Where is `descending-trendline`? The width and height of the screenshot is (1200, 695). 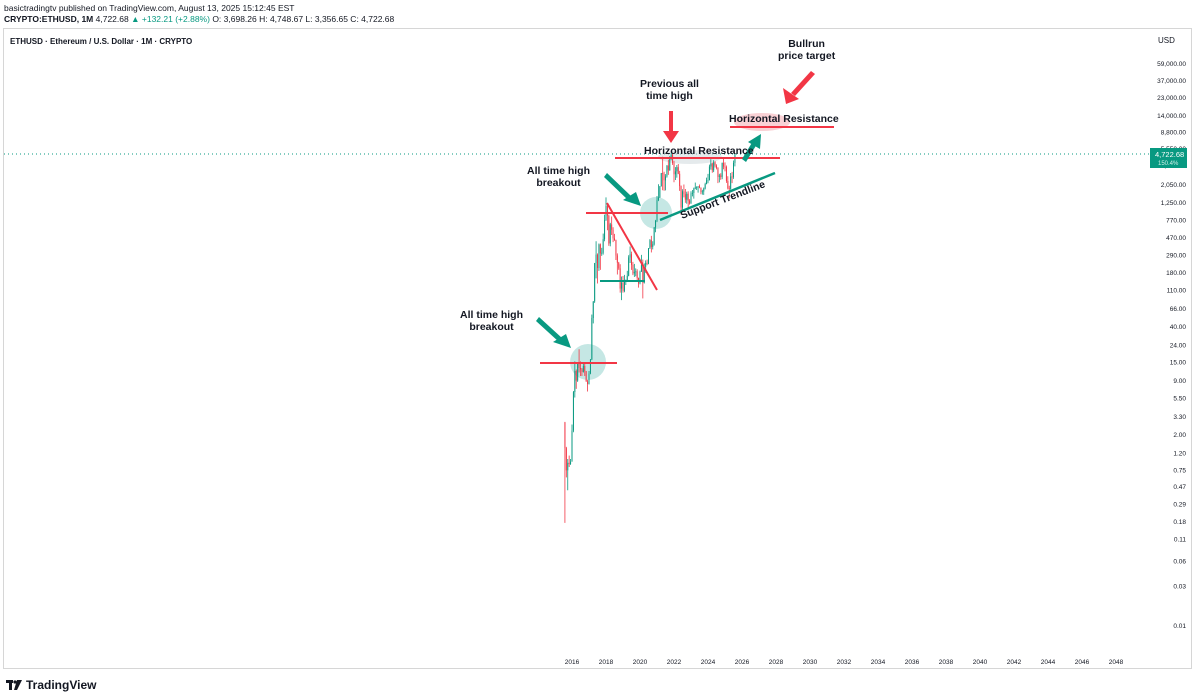
descending-trendline is located at coordinates (632, 246).